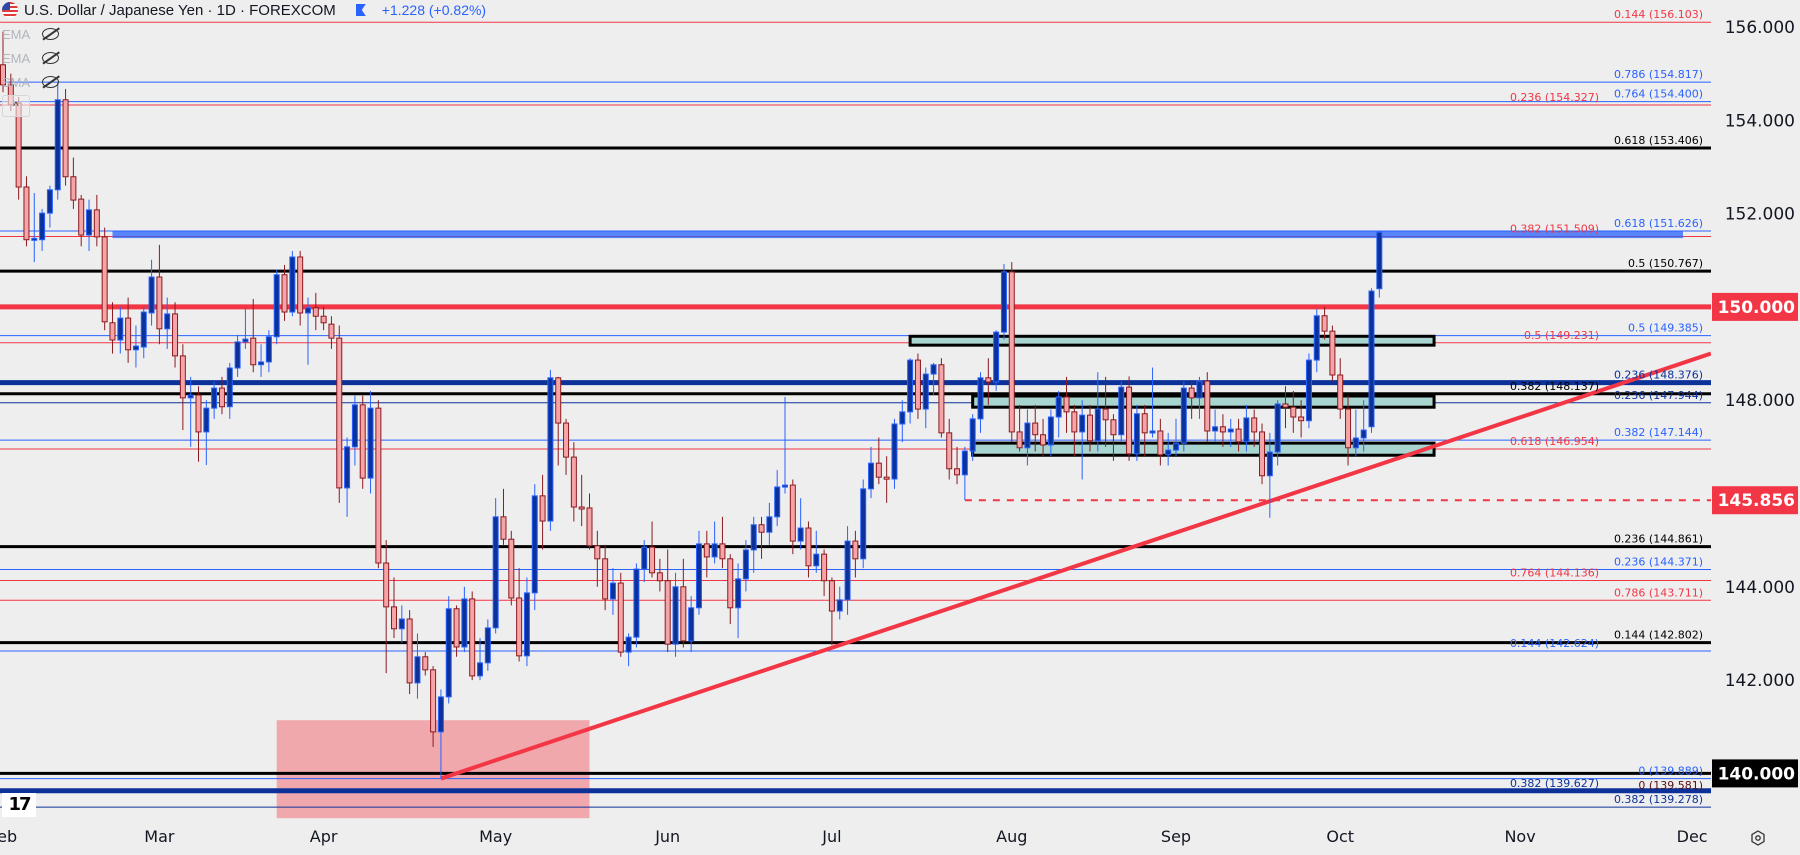 This screenshot has width=1800, height=855. What do you see at coordinates (1760, 121) in the screenshot?
I see `price-tick-label: 154.000` at bounding box center [1760, 121].